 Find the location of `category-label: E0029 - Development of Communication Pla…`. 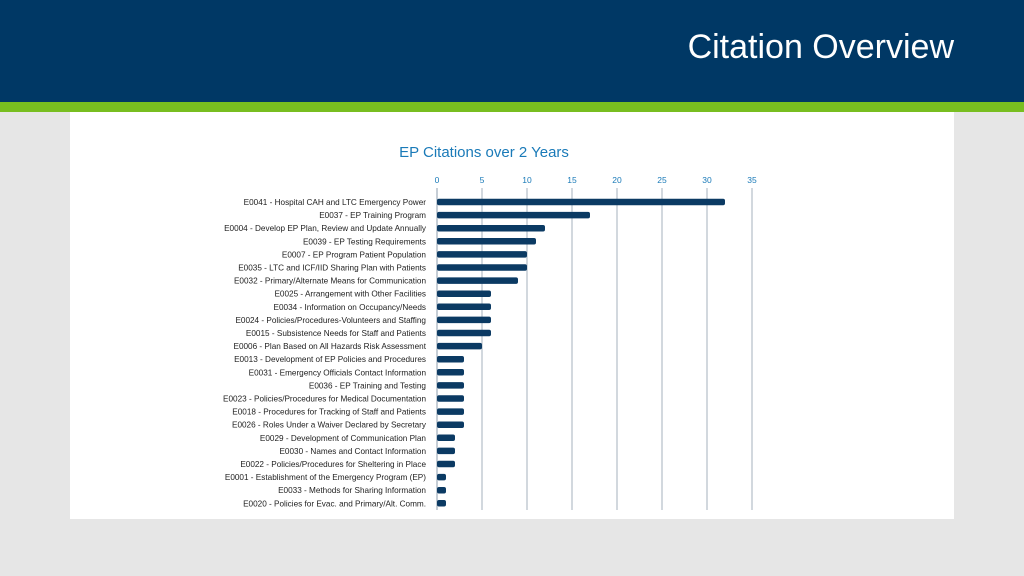

category-label: E0029 - Development of Communication Pla… is located at coordinates (343, 438).